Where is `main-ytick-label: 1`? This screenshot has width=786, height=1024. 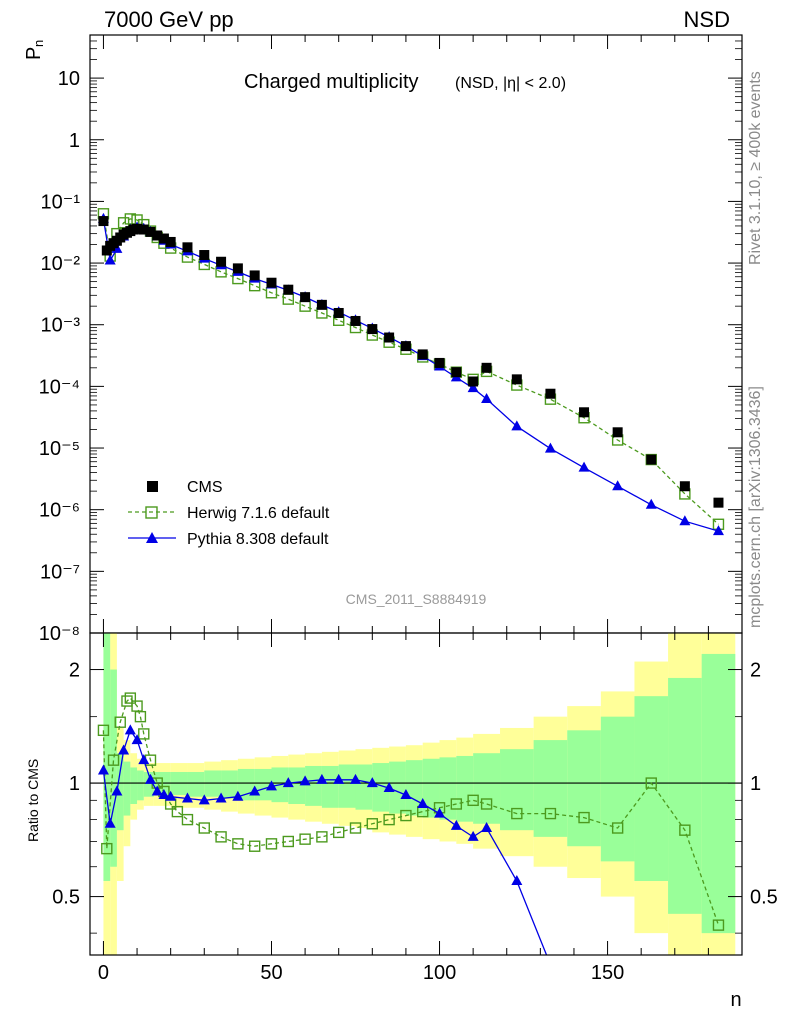
main-ytick-label: 1 is located at coordinates (74, 141).